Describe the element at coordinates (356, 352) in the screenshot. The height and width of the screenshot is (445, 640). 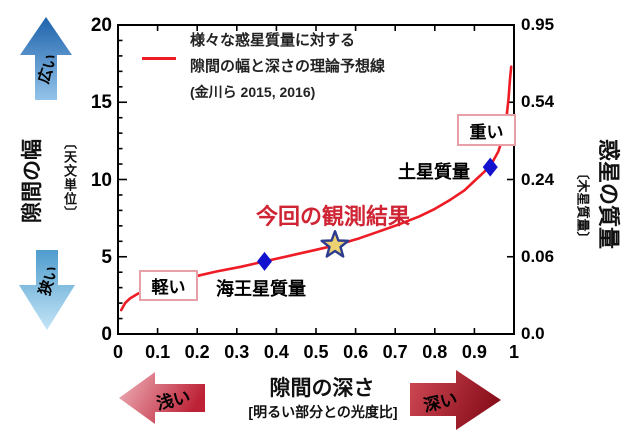
I see `x-tick-label: 0.6` at that location.